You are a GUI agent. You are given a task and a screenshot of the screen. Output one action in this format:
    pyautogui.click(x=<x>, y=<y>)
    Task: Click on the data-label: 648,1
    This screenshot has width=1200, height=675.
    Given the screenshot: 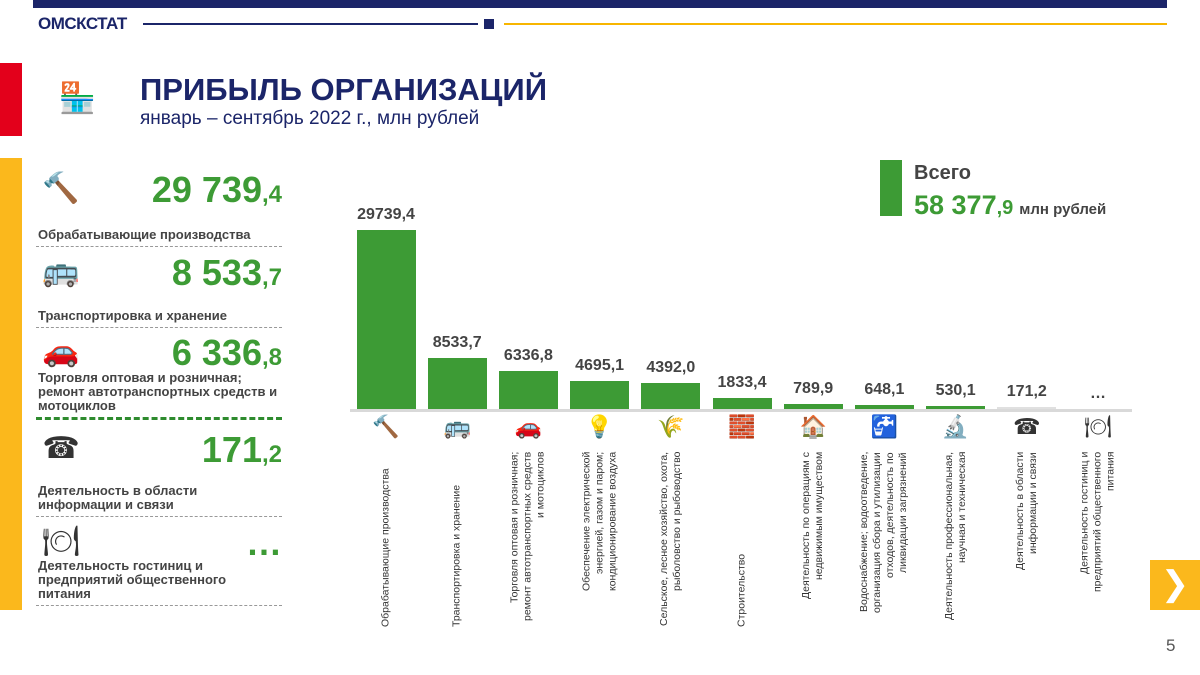 What is the action you would take?
    pyautogui.click(x=884, y=390)
    